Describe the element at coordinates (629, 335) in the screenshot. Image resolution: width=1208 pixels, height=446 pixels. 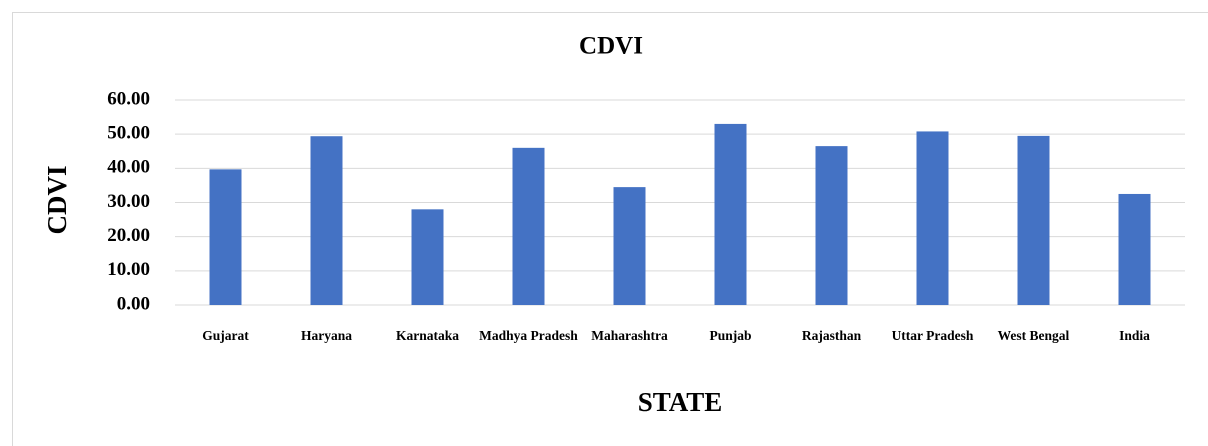
I see `x-tick-label: Maharashtra` at that location.